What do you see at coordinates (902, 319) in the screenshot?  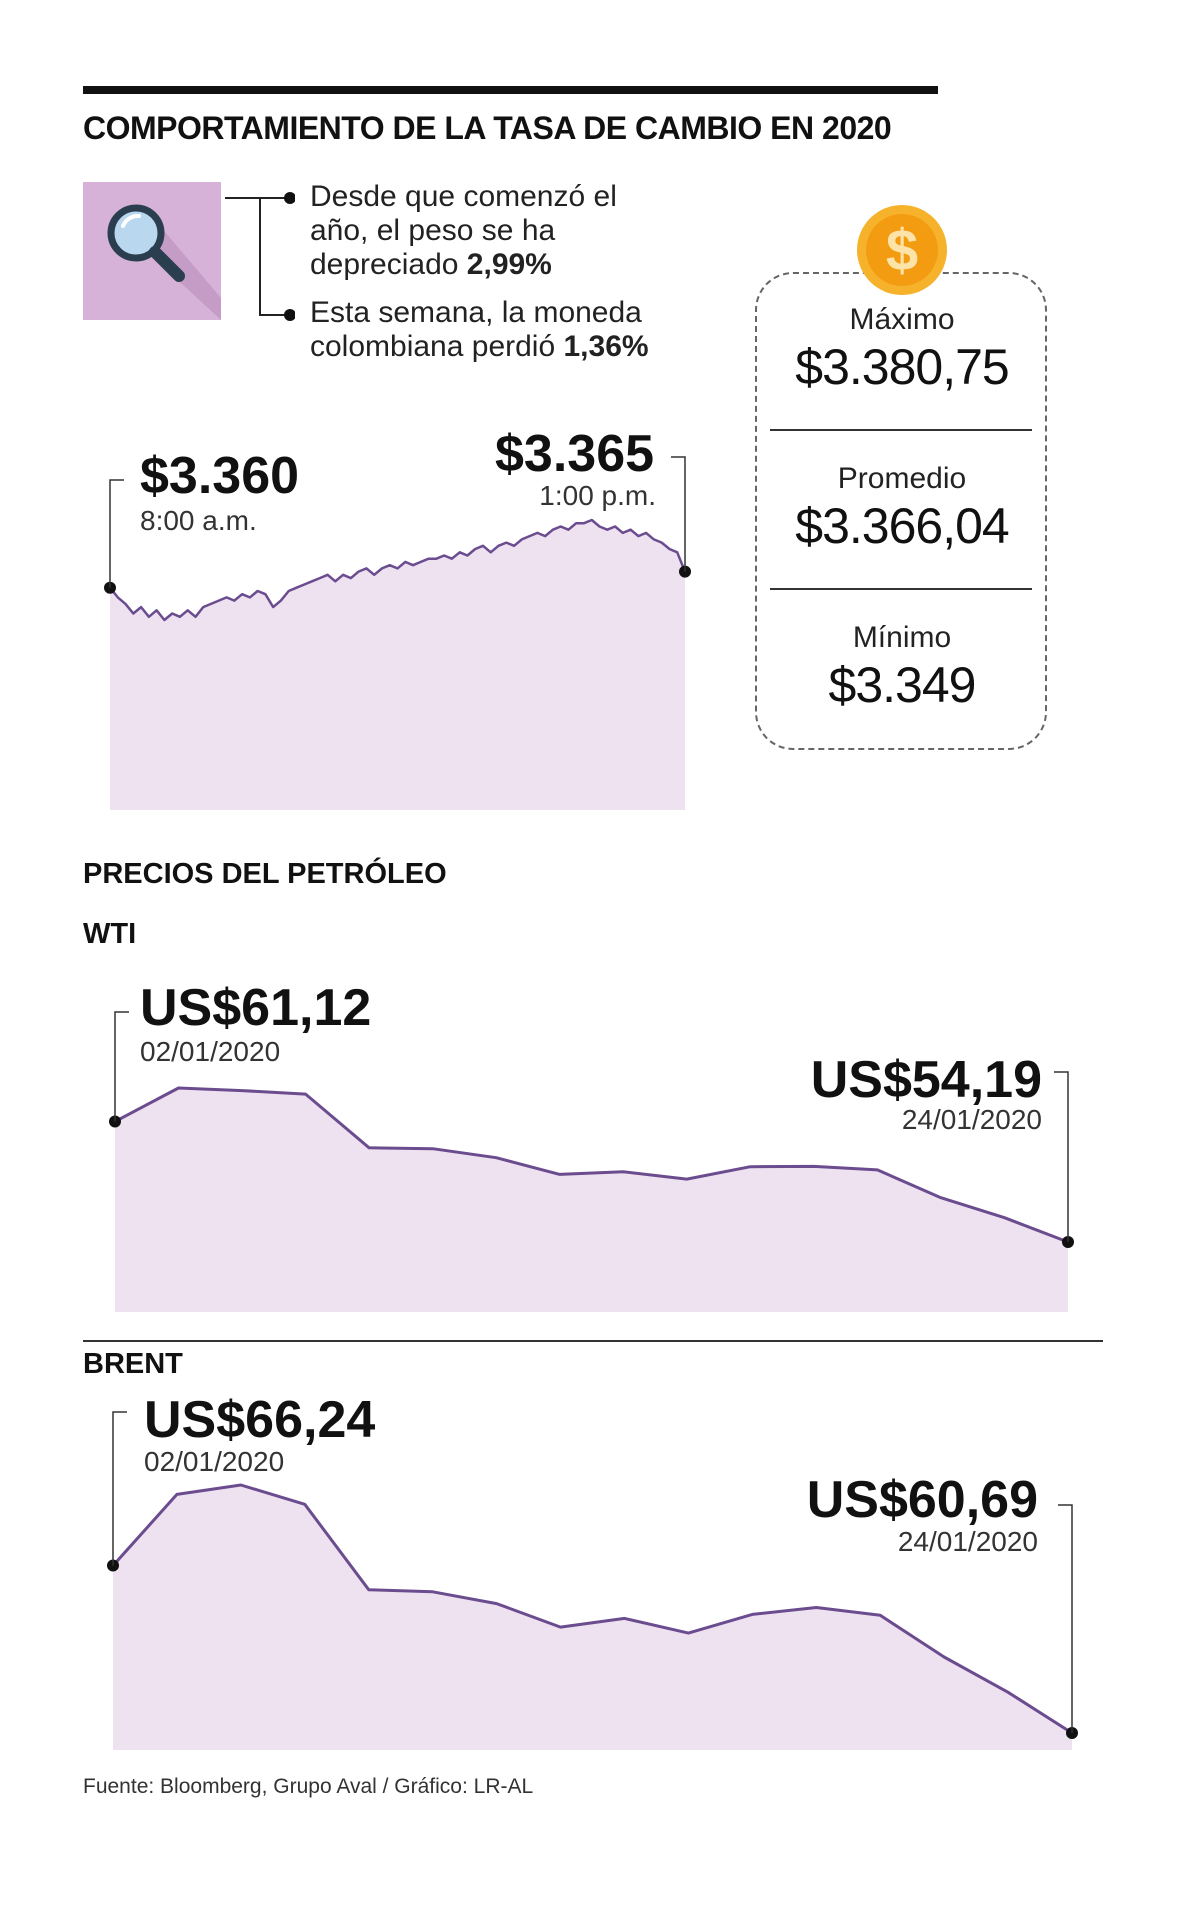 I see `max-label: Máximo` at bounding box center [902, 319].